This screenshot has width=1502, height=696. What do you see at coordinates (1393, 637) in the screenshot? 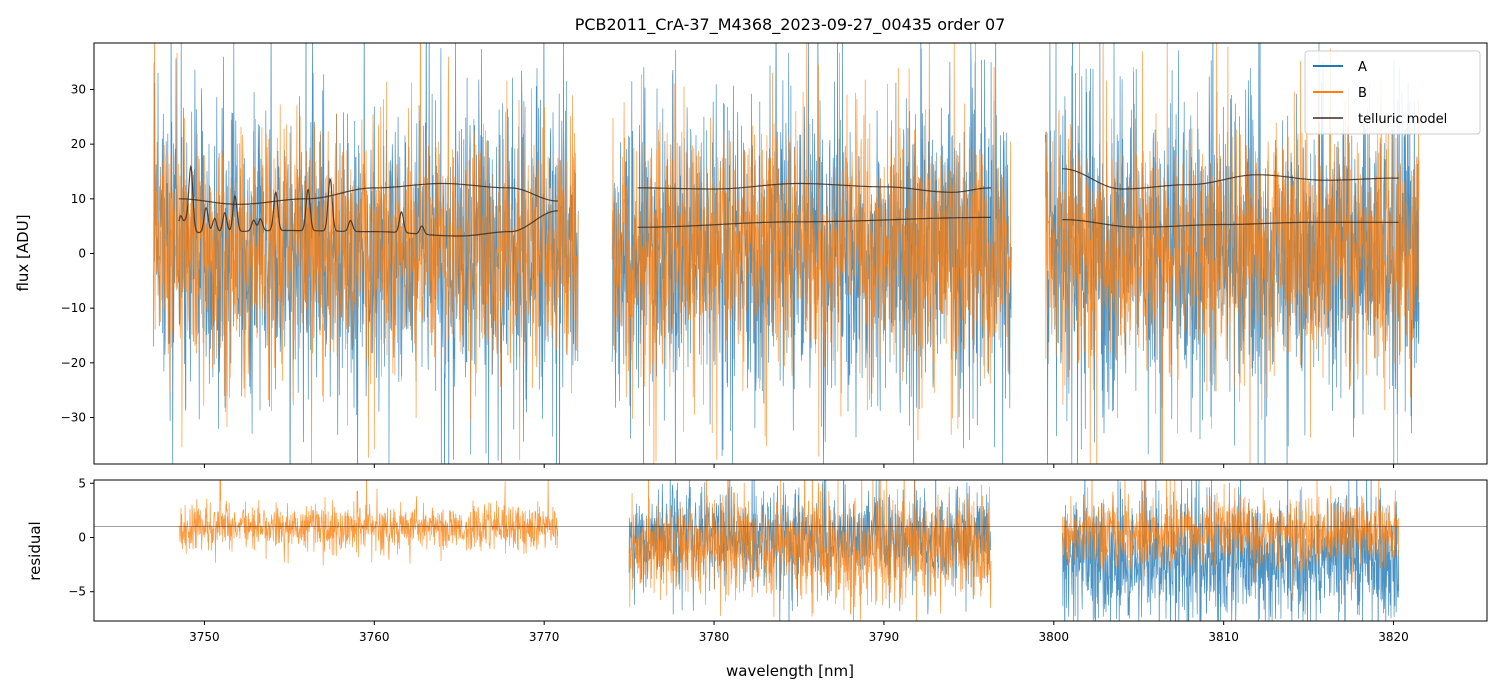
I see `x-tick-label: 3820` at bounding box center [1393, 637].